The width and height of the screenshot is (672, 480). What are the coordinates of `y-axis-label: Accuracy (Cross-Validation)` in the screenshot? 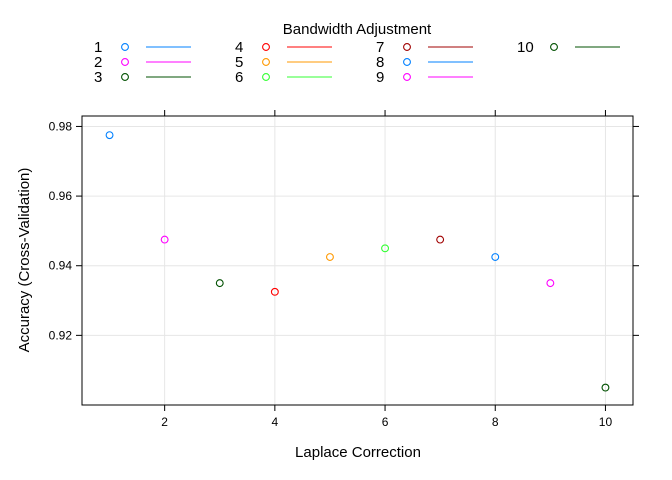 It's located at (24, 260).